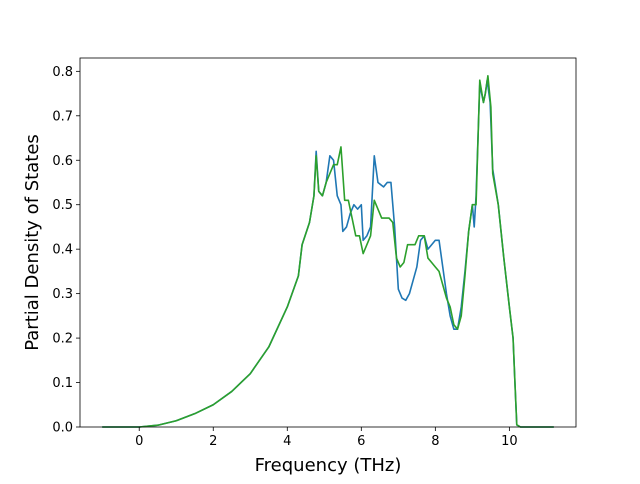 This screenshot has width=640, height=484. I want to click on x-tick-label: 4, so click(287, 441).